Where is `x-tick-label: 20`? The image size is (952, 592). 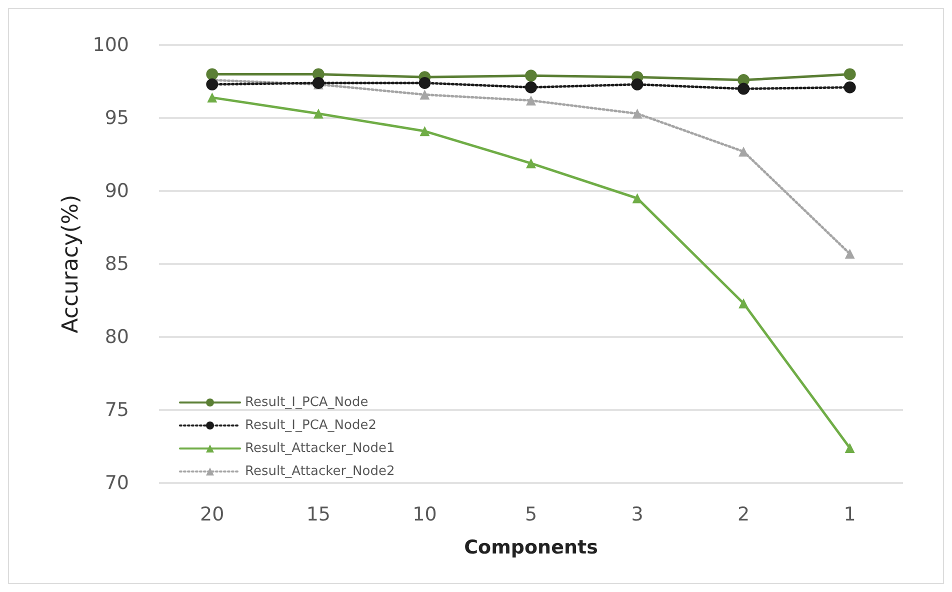
x-tick-label: 20 is located at coordinates (212, 515).